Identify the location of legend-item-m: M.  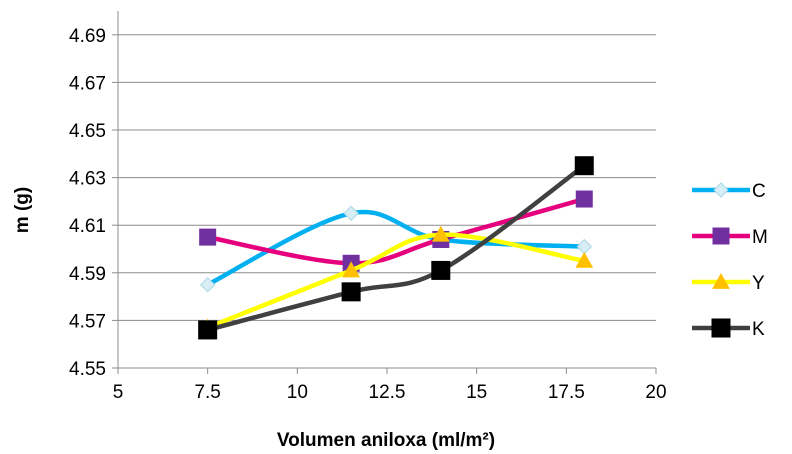
(730, 237).